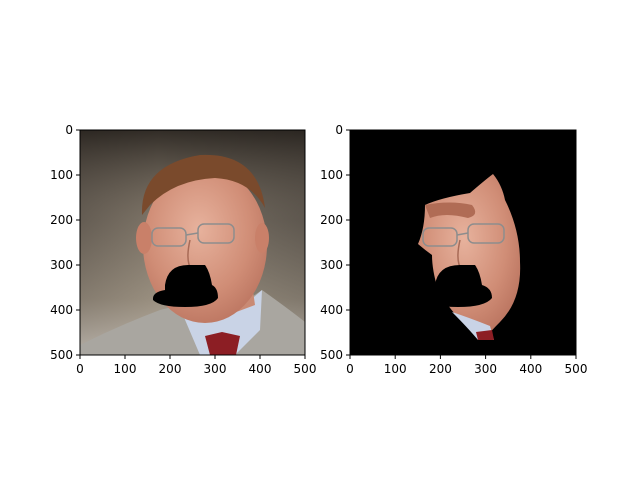 This screenshot has width=640, height=480. I want to click on right-x-tick-label: 0, so click(350, 369).